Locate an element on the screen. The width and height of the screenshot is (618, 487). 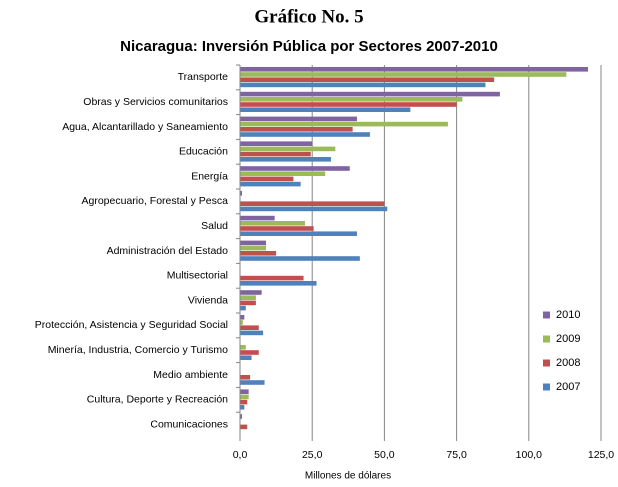
y-tick-label: Vivienda is located at coordinates (208, 300).